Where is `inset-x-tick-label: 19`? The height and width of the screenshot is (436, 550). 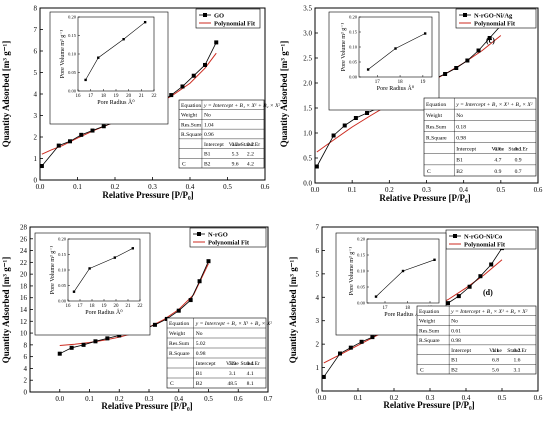
inset-x-tick-label: 19 is located at coordinates (117, 96).